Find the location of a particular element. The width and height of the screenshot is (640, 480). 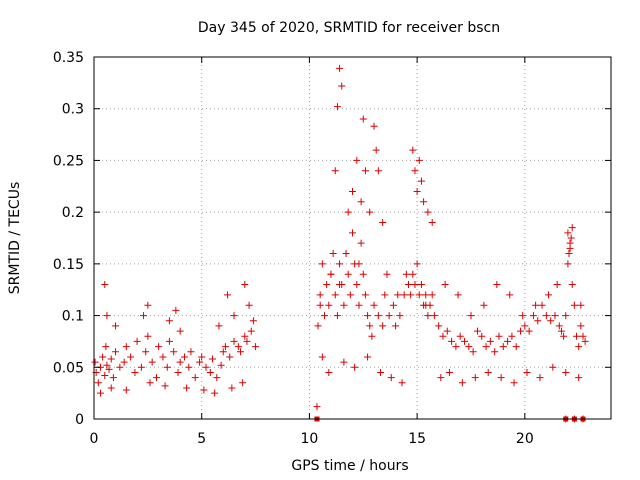

y-tick-label: 0.25 is located at coordinates (68, 161).